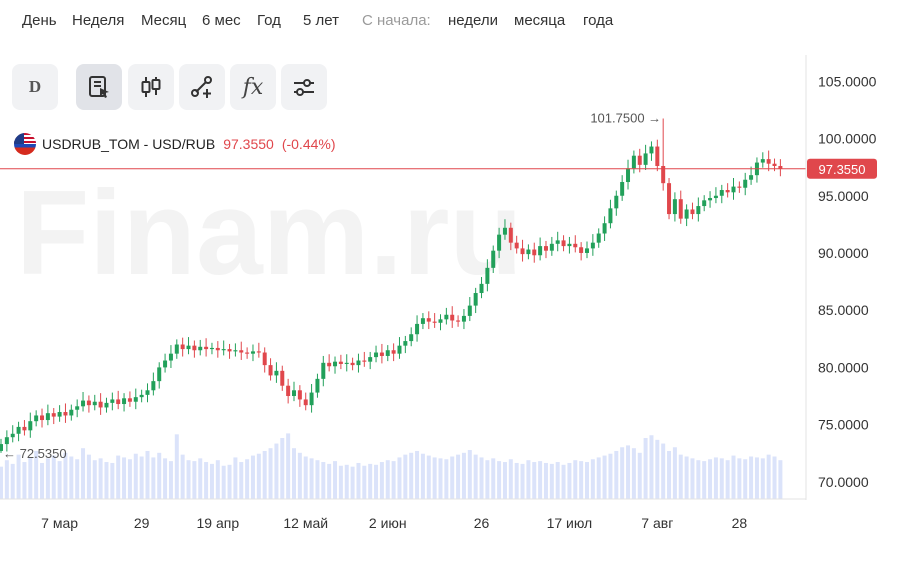 This screenshot has width=900, height=562. I want to click on drawings-button, so click(99, 87).